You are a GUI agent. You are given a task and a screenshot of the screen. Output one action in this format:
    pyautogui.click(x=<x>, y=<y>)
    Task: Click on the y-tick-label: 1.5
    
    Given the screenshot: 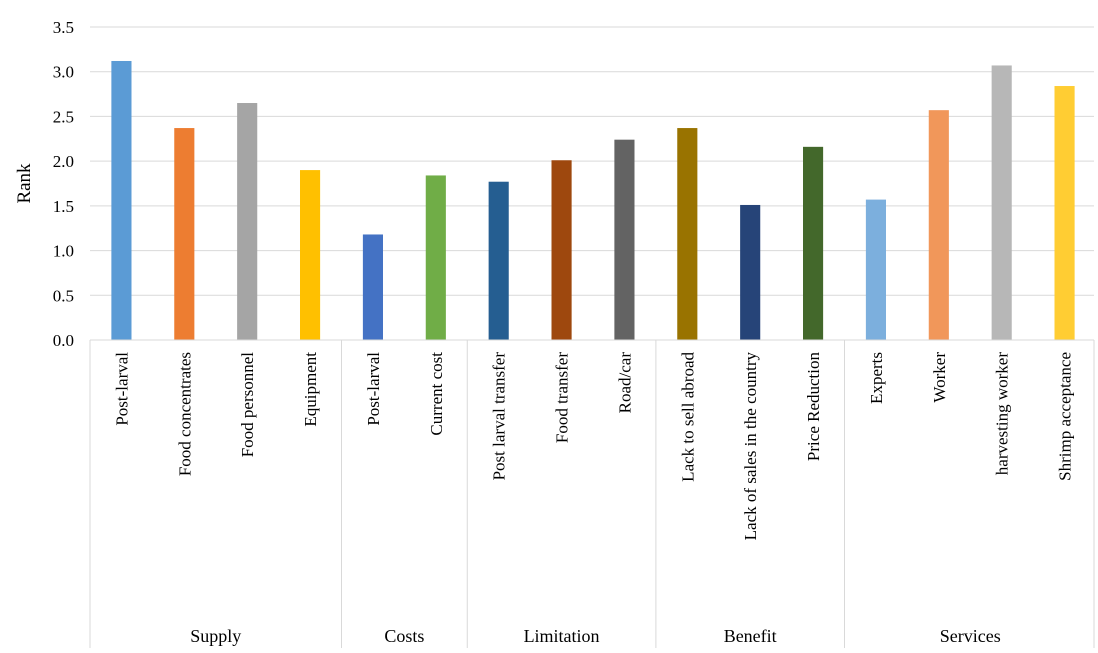 What is the action you would take?
    pyautogui.click(x=63, y=206)
    